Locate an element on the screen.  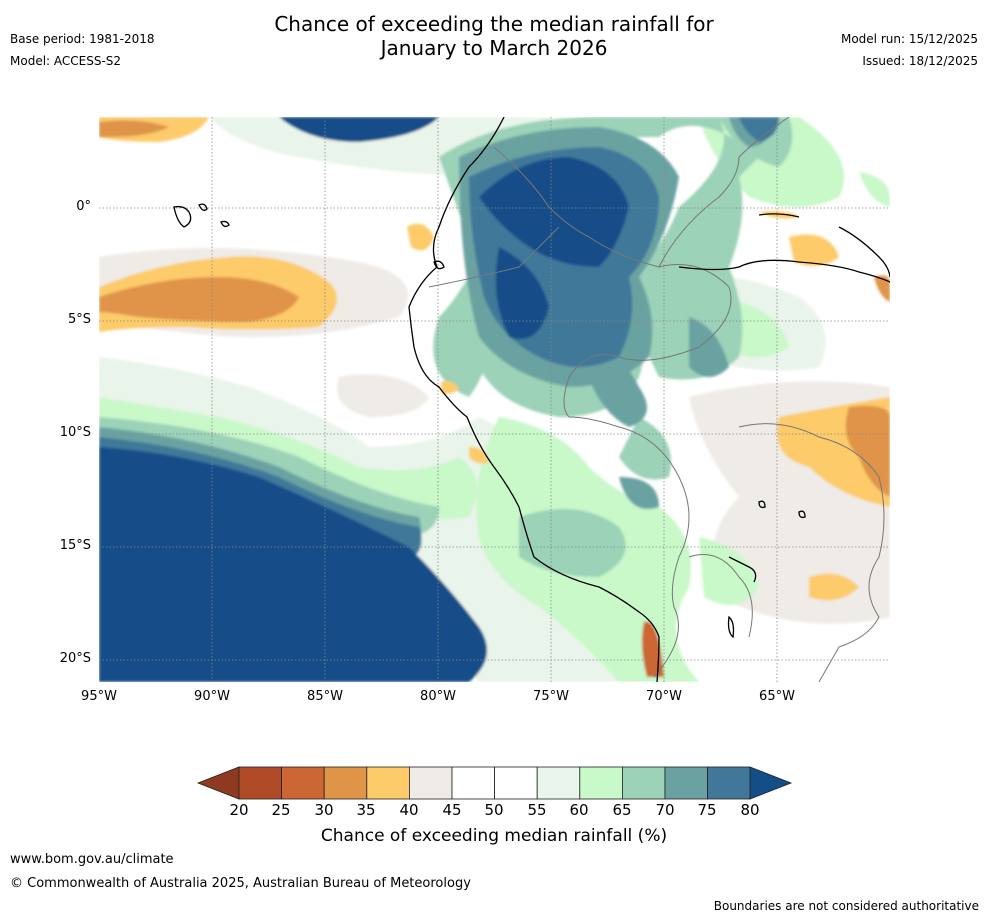
cbar-tick-30: 30 is located at coordinates (324, 810).